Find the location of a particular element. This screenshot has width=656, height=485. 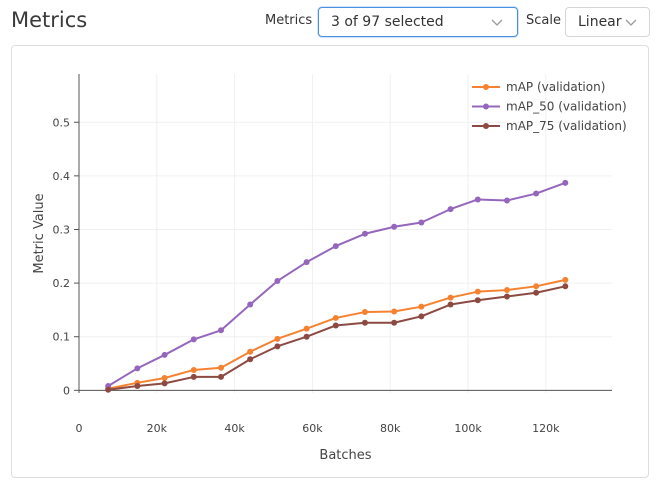

scale-label: Scale is located at coordinates (543, 20).